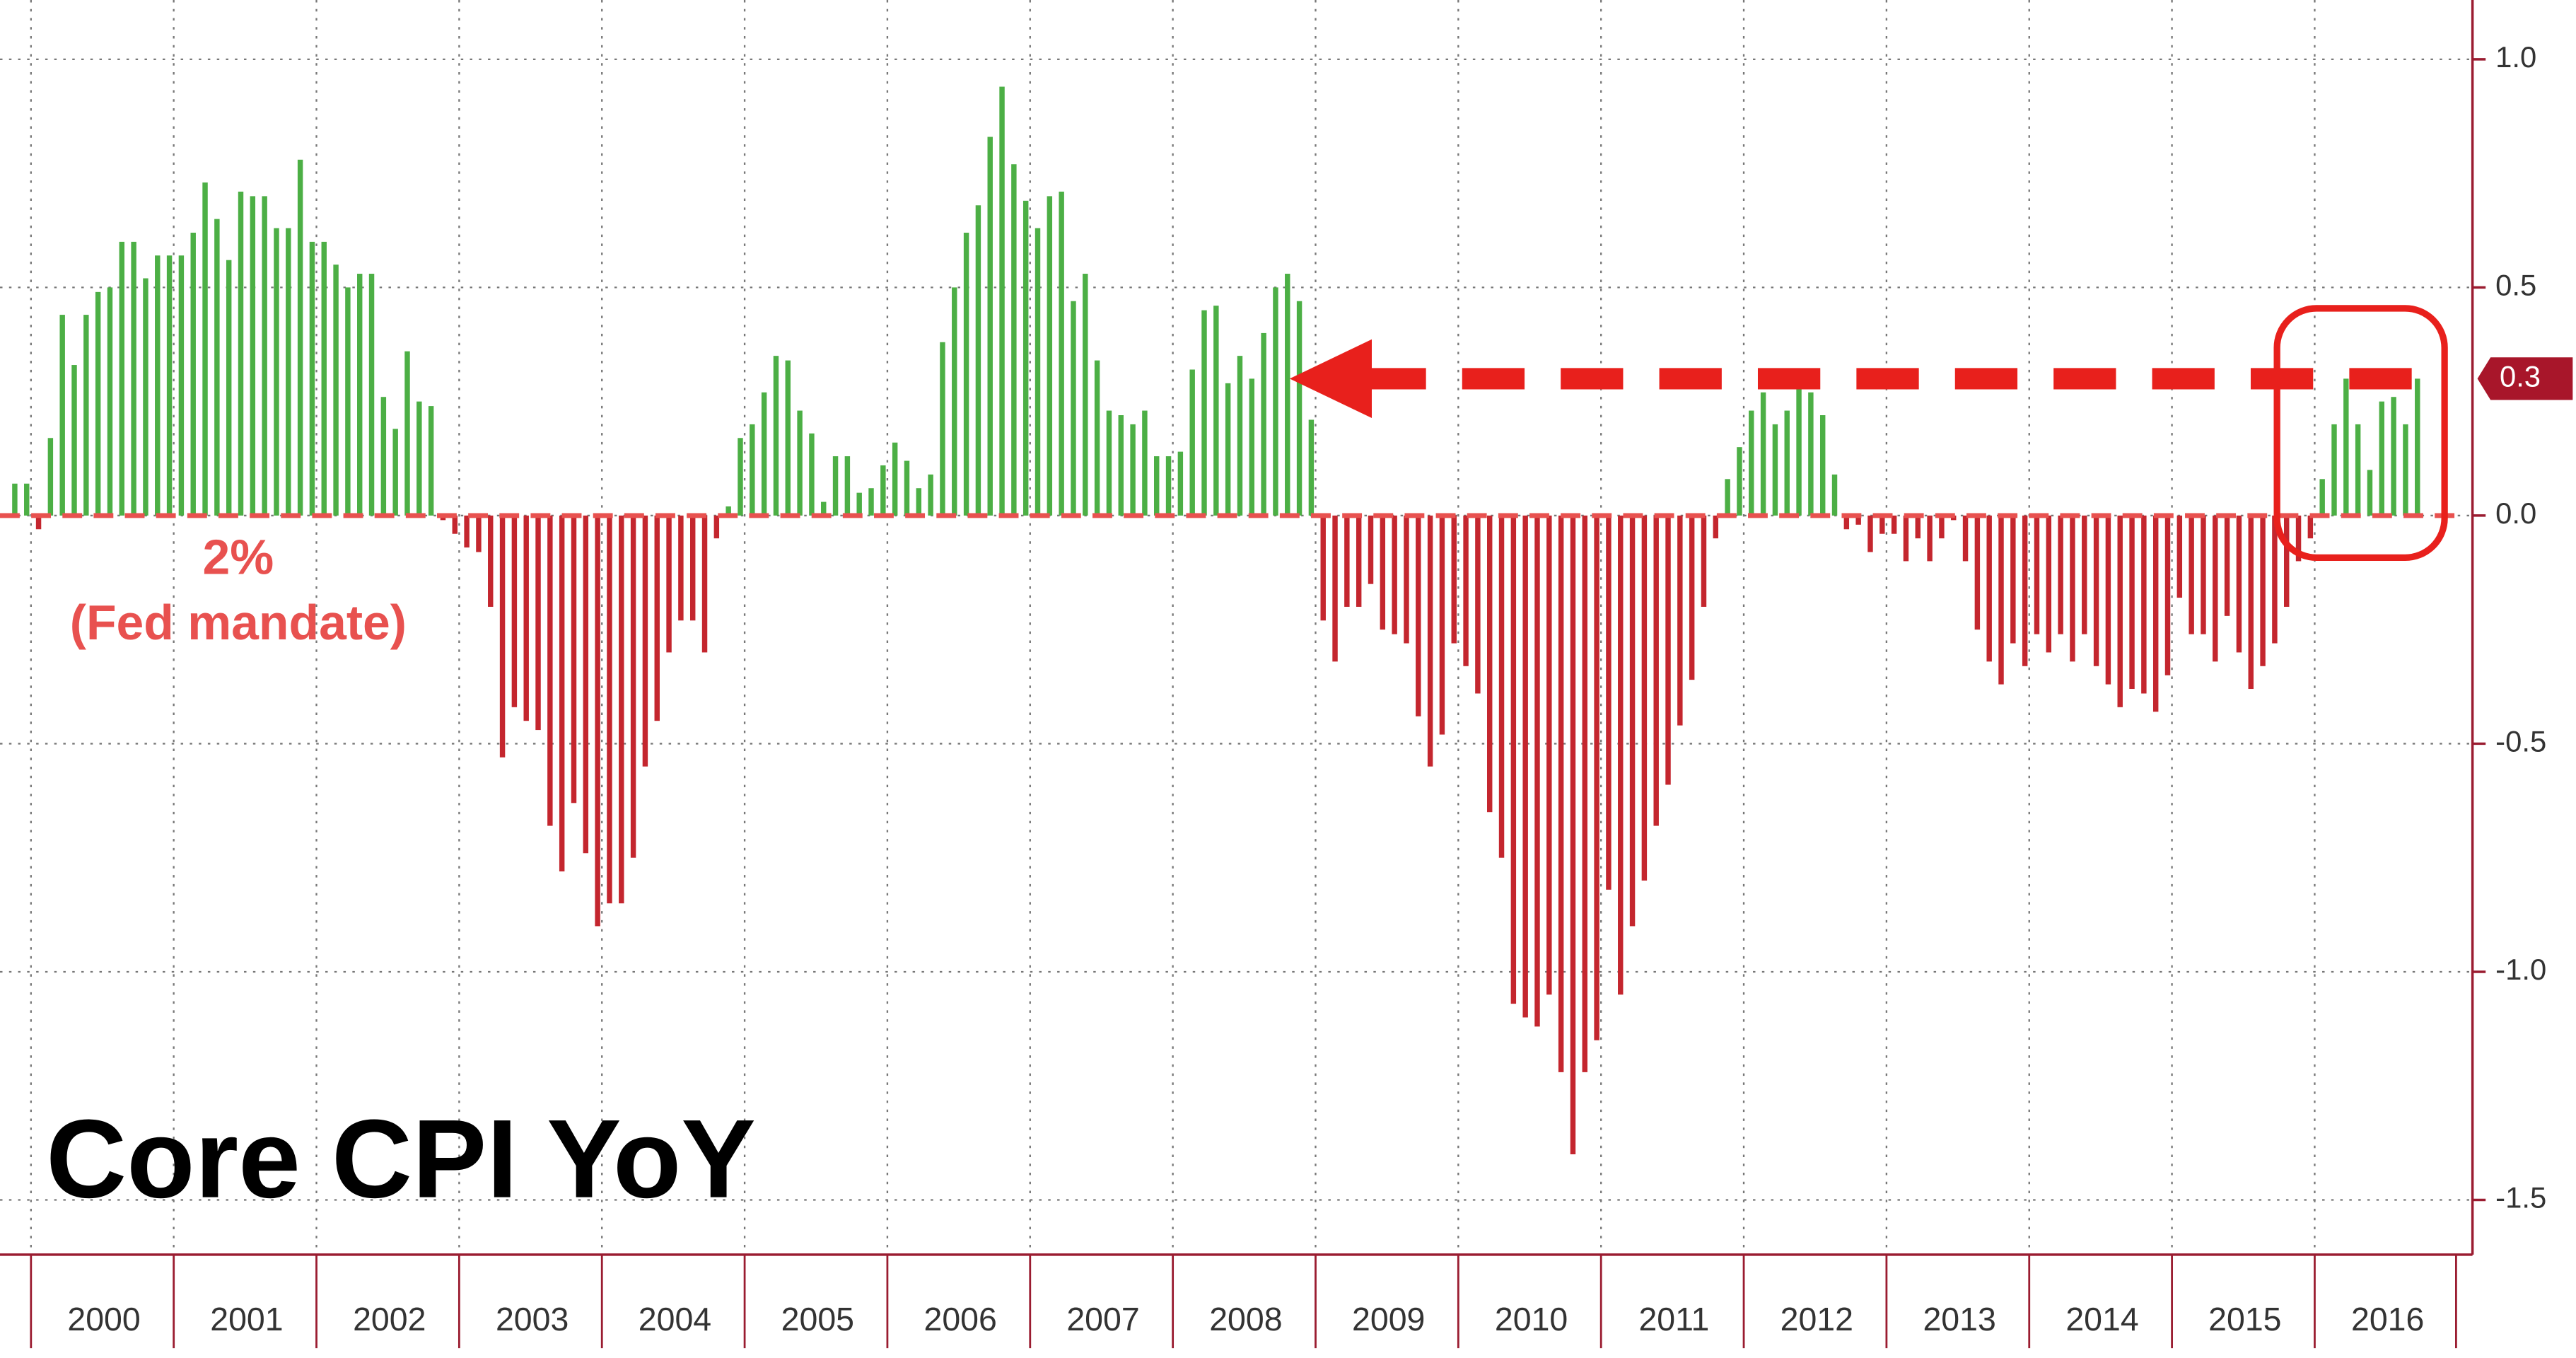  What do you see at coordinates (1673, 1319) in the screenshot?
I see `x-tick-label: 2011` at bounding box center [1673, 1319].